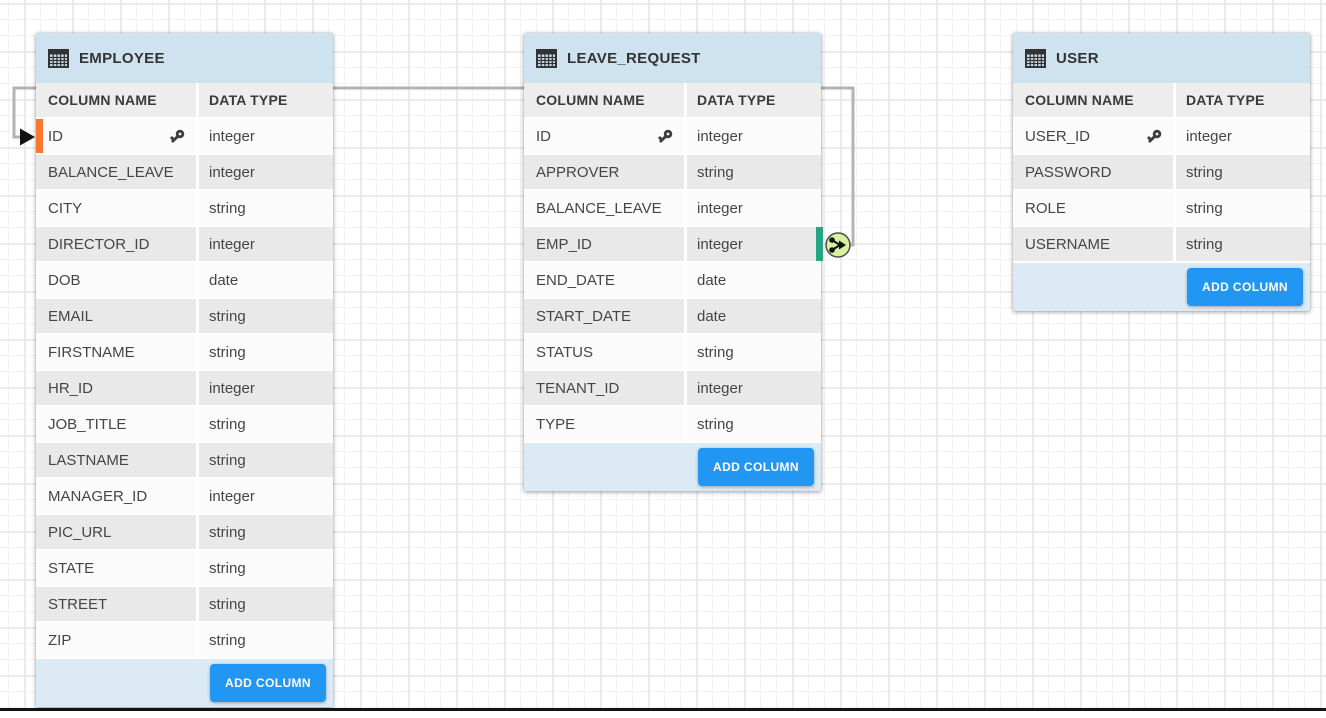 The width and height of the screenshot is (1326, 718). I want to click on column-name-text: EMAIL, so click(71, 316).